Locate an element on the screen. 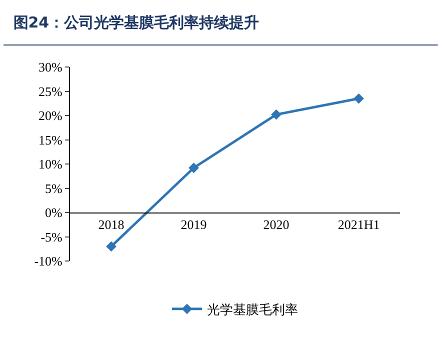  x-tick-label: 2018 is located at coordinates (111, 224).